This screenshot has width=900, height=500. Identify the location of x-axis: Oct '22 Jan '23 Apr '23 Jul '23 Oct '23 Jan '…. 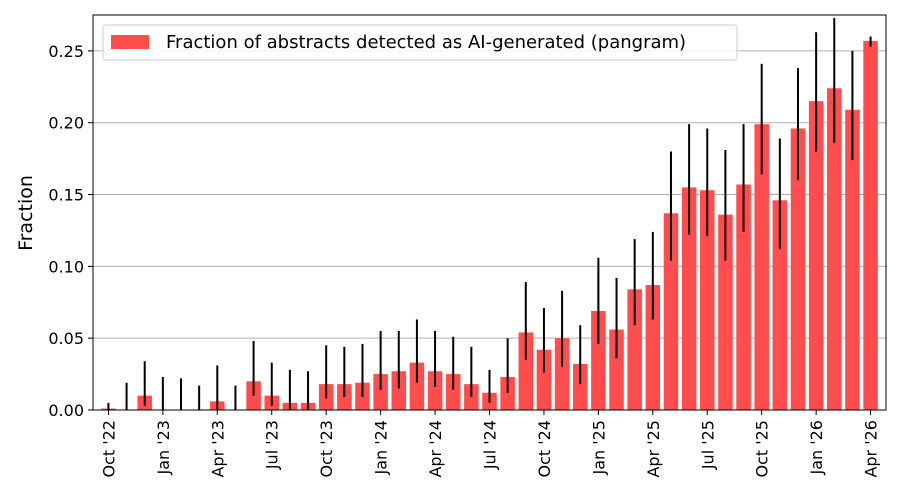
(490, 444).